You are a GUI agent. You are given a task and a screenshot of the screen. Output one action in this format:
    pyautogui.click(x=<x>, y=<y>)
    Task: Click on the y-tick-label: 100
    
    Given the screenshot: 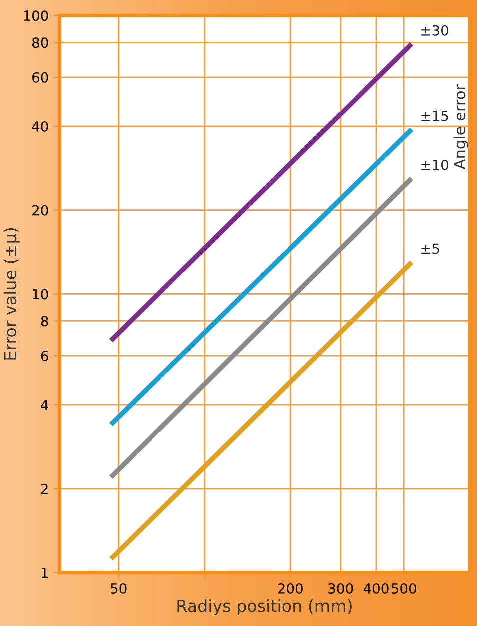 What is the action you would take?
    pyautogui.click(x=36, y=16)
    